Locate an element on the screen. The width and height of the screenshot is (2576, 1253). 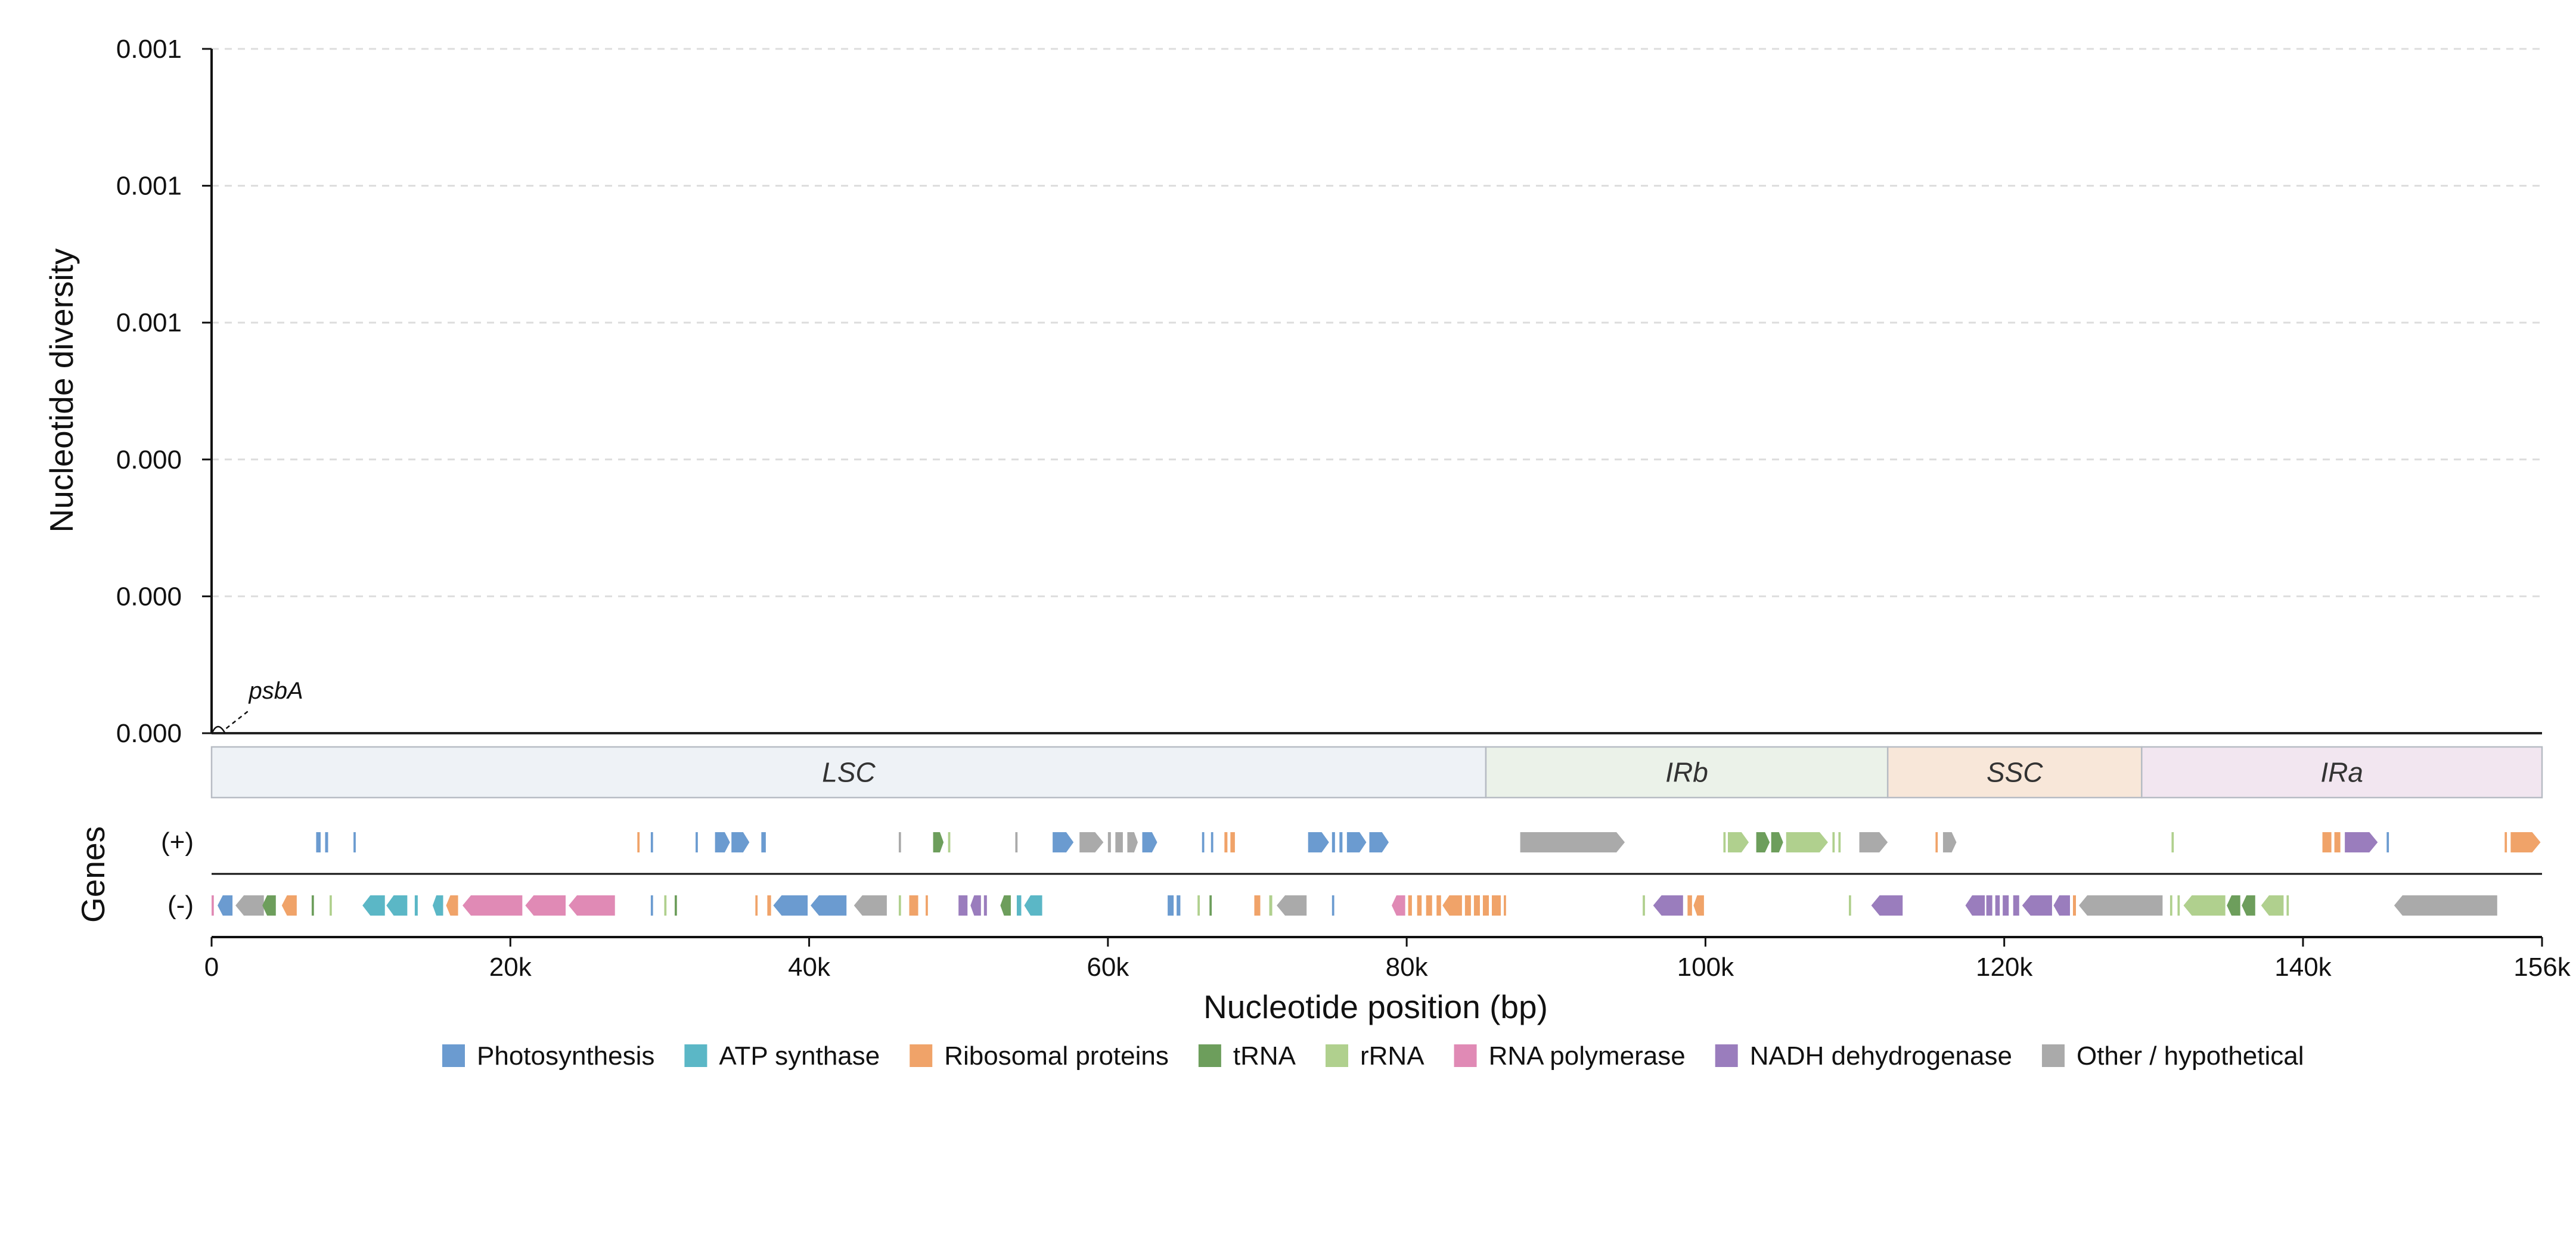
x-tick-label: 156k is located at coordinates (2542, 967).